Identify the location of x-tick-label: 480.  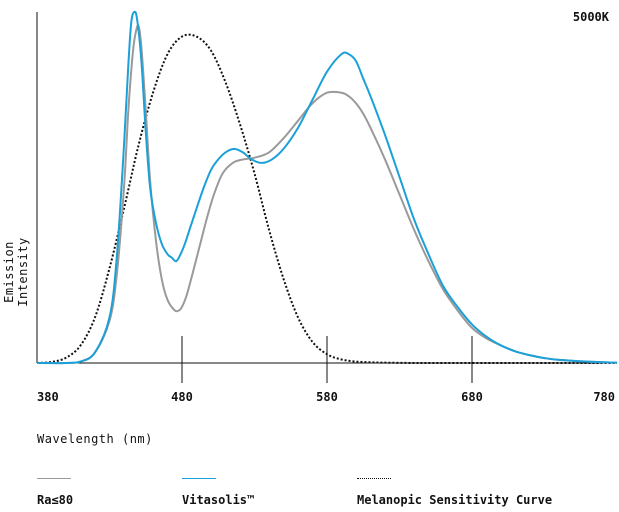
(182, 397).